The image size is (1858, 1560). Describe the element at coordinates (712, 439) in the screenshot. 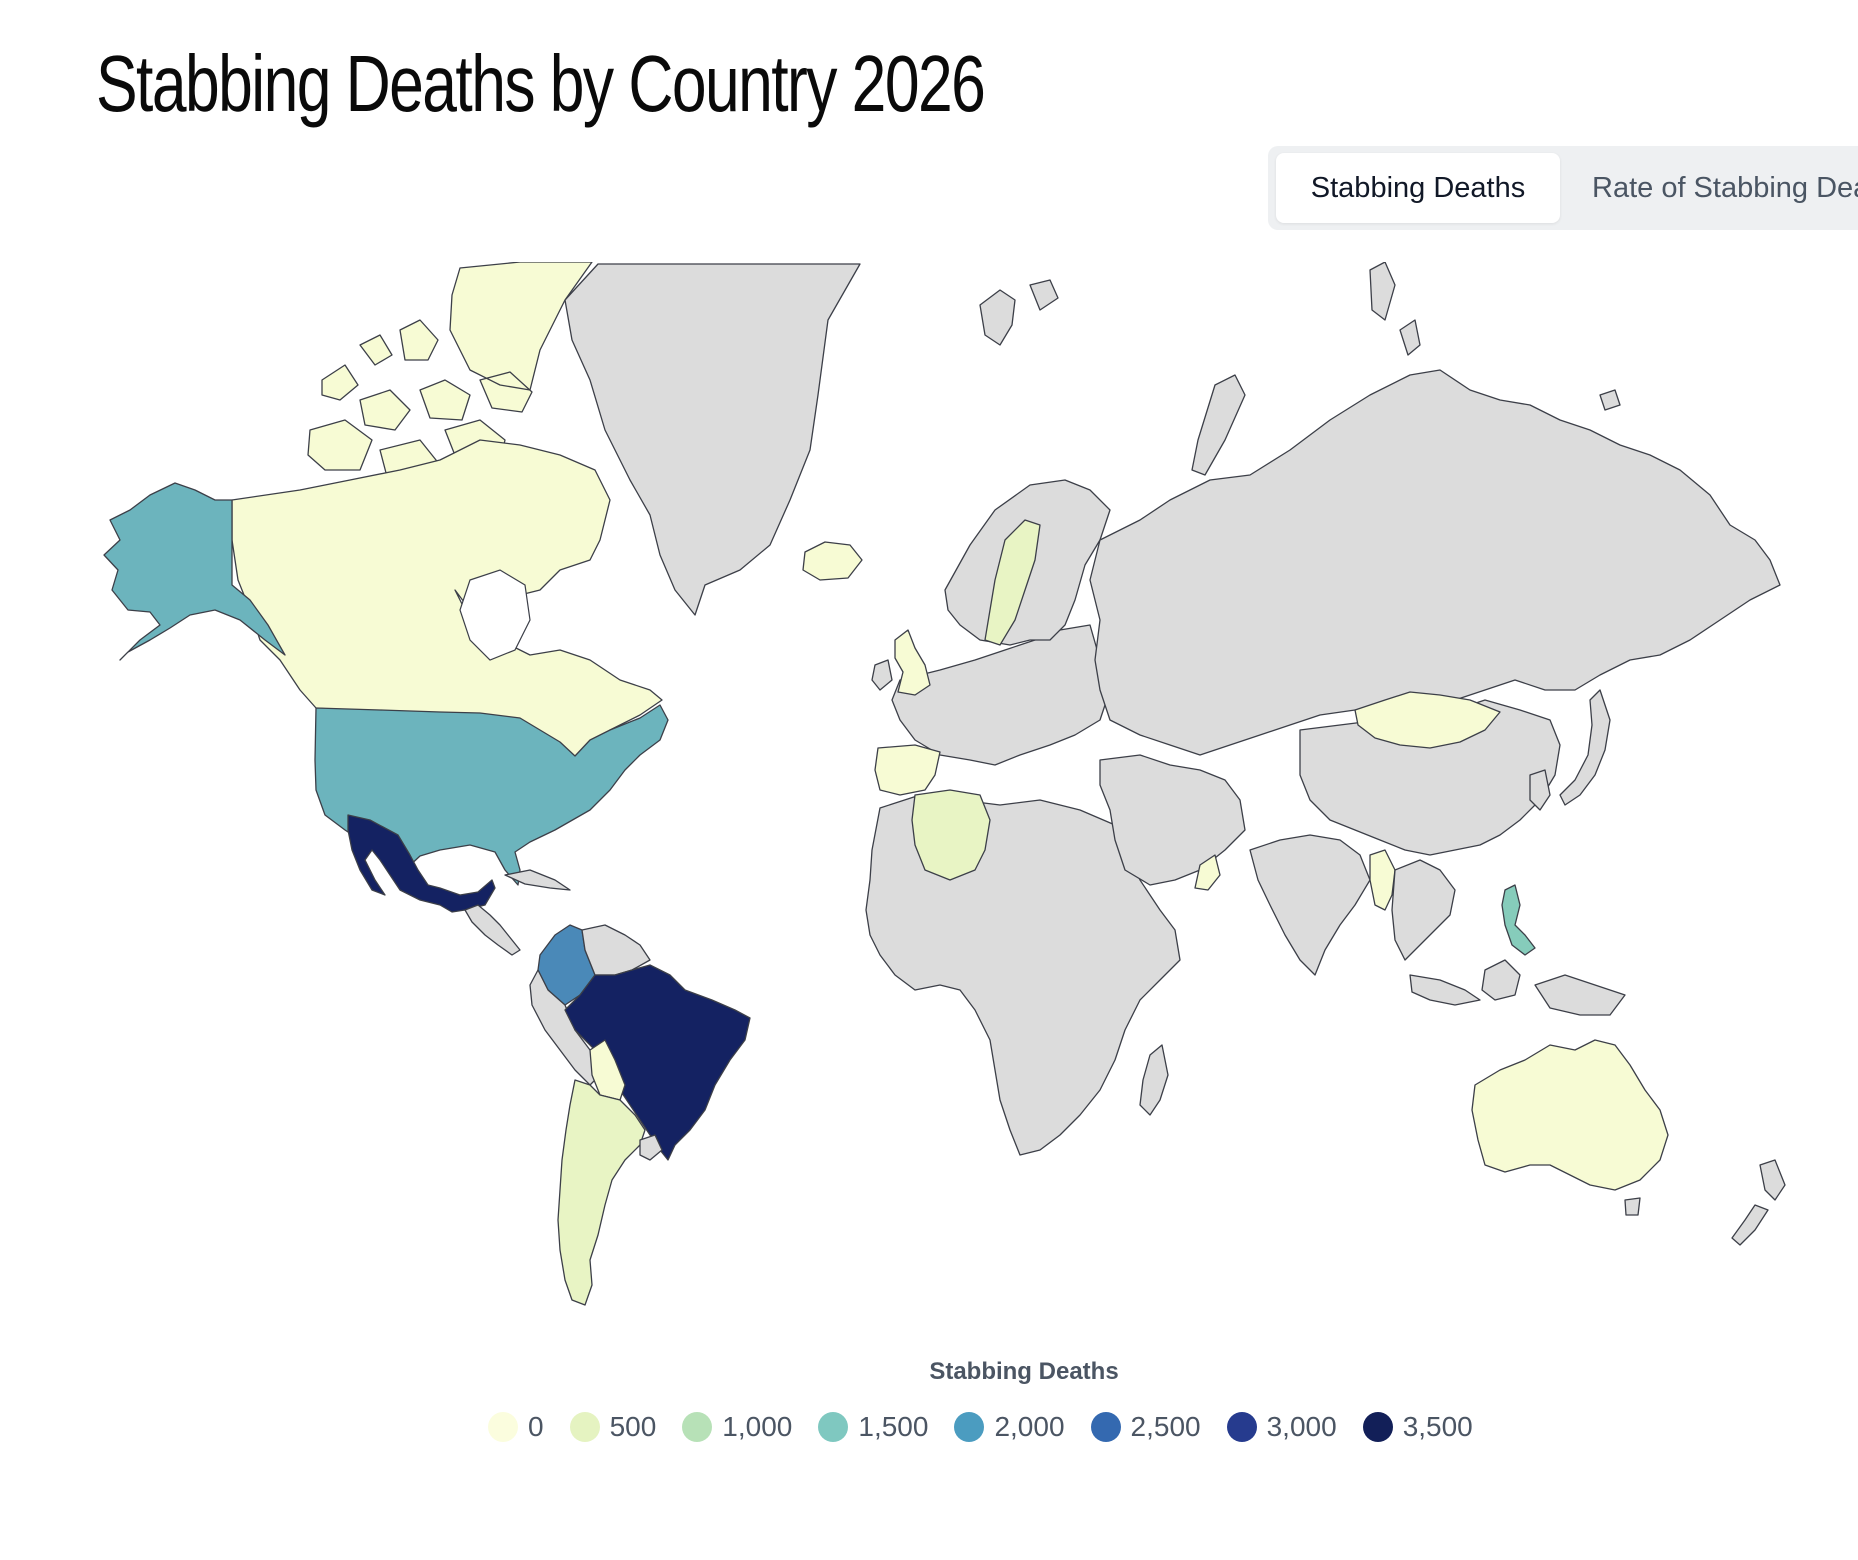

I see `country-greenland` at that location.